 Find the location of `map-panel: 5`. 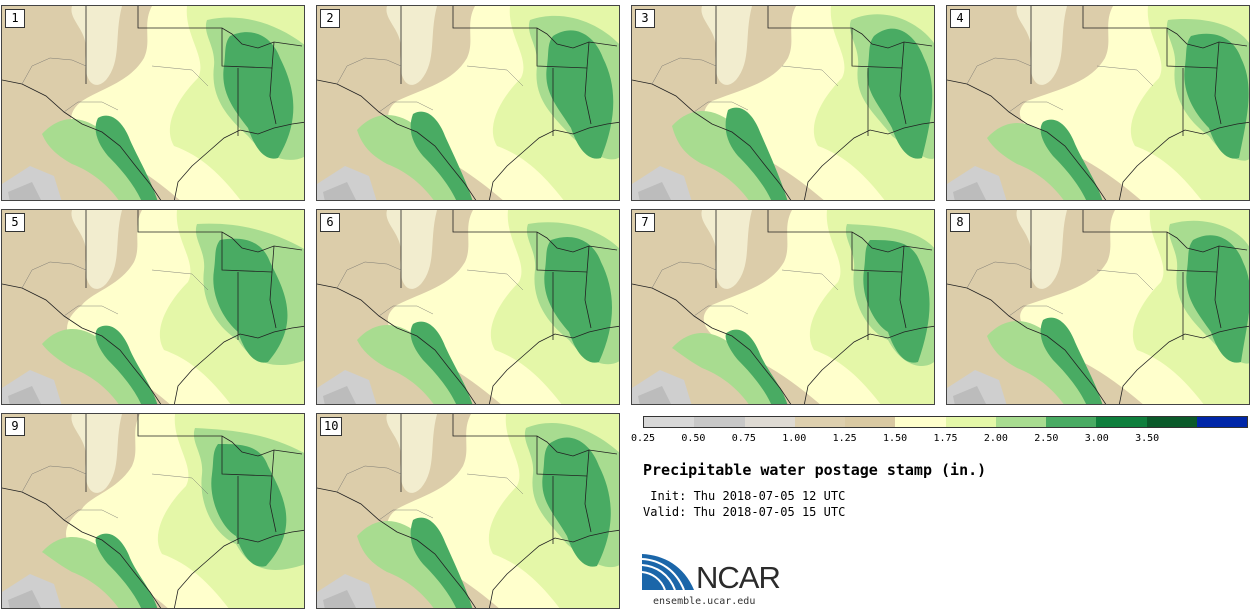

map-panel: 5 is located at coordinates (153, 307).